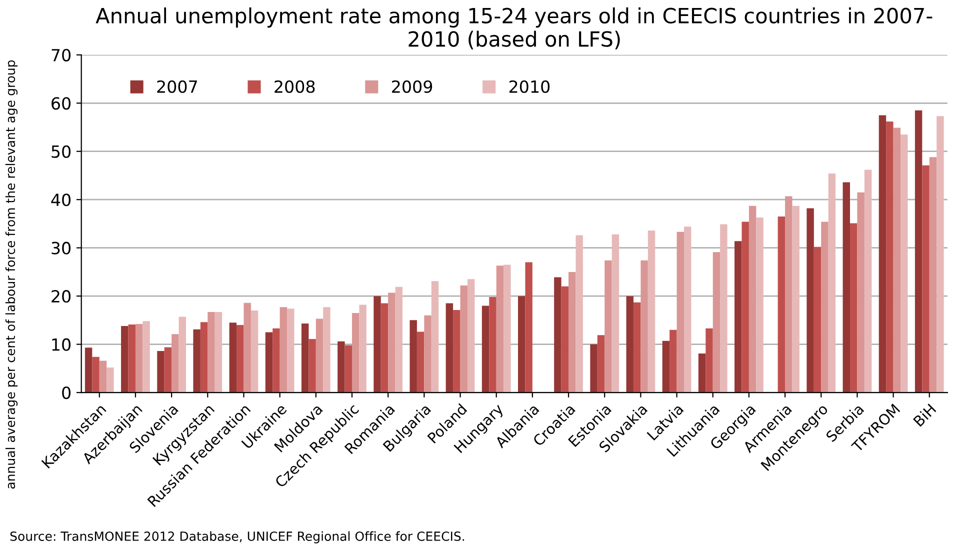 Image resolution: width=957 pixels, height=549 pixels. I want to click on y-tick-label: 70, so click(61, 55).